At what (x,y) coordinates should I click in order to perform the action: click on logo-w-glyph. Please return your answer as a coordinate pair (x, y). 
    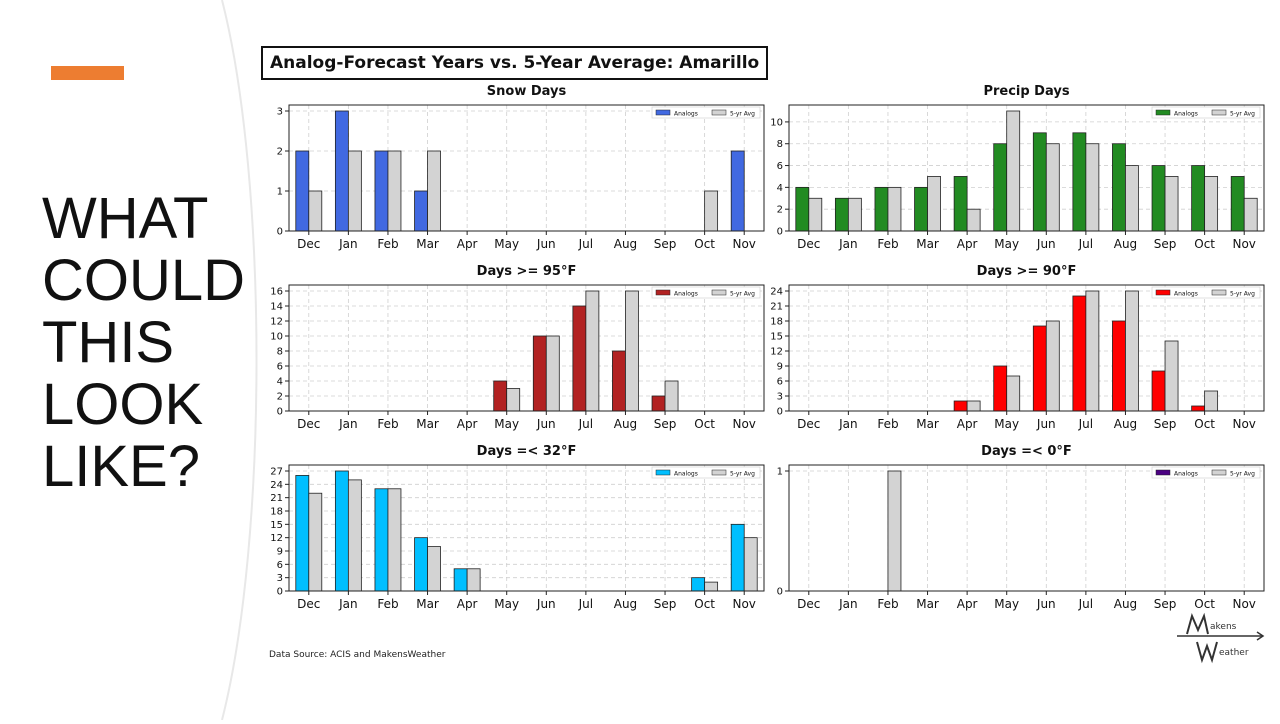
    Looking at the image, I should click on (1207, 652).